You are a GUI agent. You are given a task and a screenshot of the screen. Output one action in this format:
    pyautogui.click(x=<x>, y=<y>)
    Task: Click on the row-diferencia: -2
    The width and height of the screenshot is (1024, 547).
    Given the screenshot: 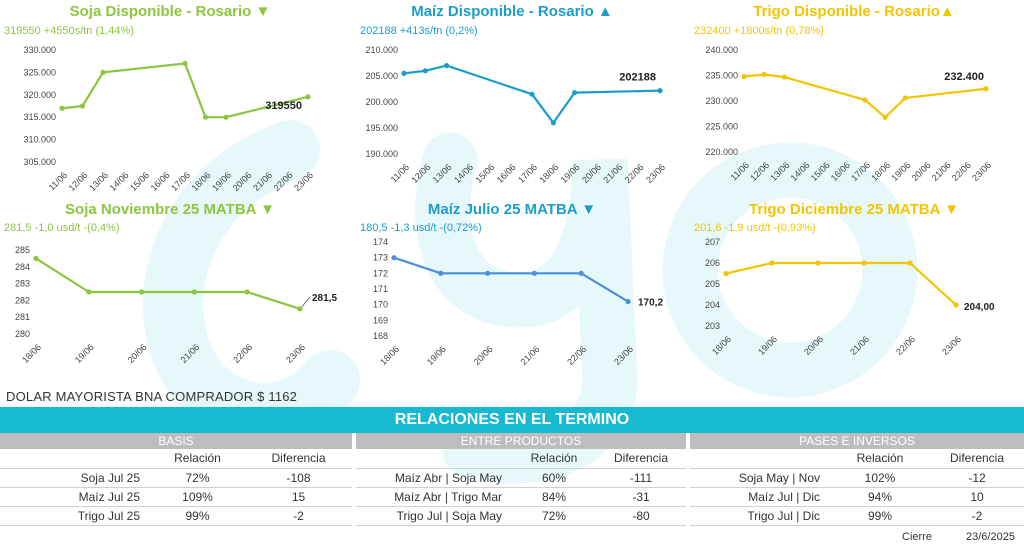 What is the action you would take?
    pyautogui.click(x=977, y=516)
    